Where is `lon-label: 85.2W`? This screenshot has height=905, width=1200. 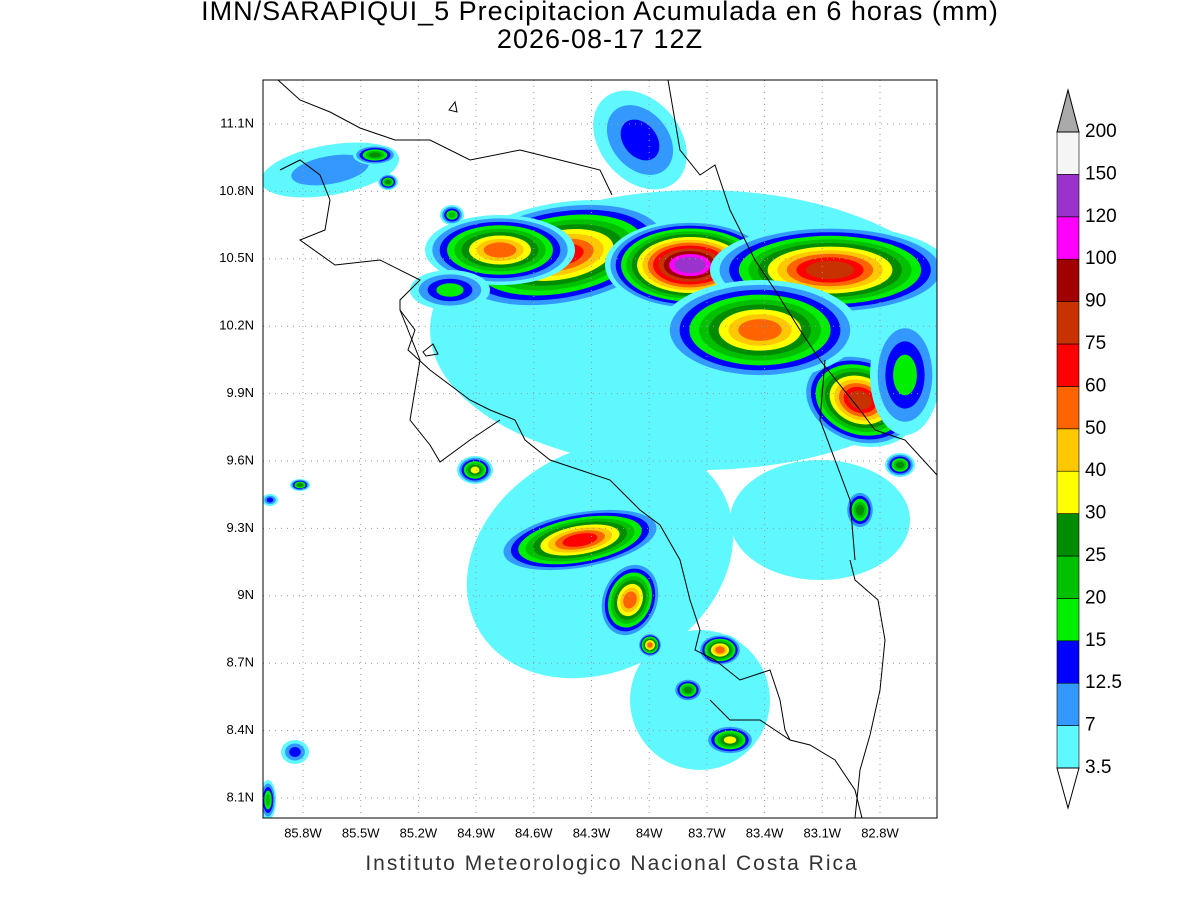 lon-label: 85.2W is located at coordinates (419, 832).